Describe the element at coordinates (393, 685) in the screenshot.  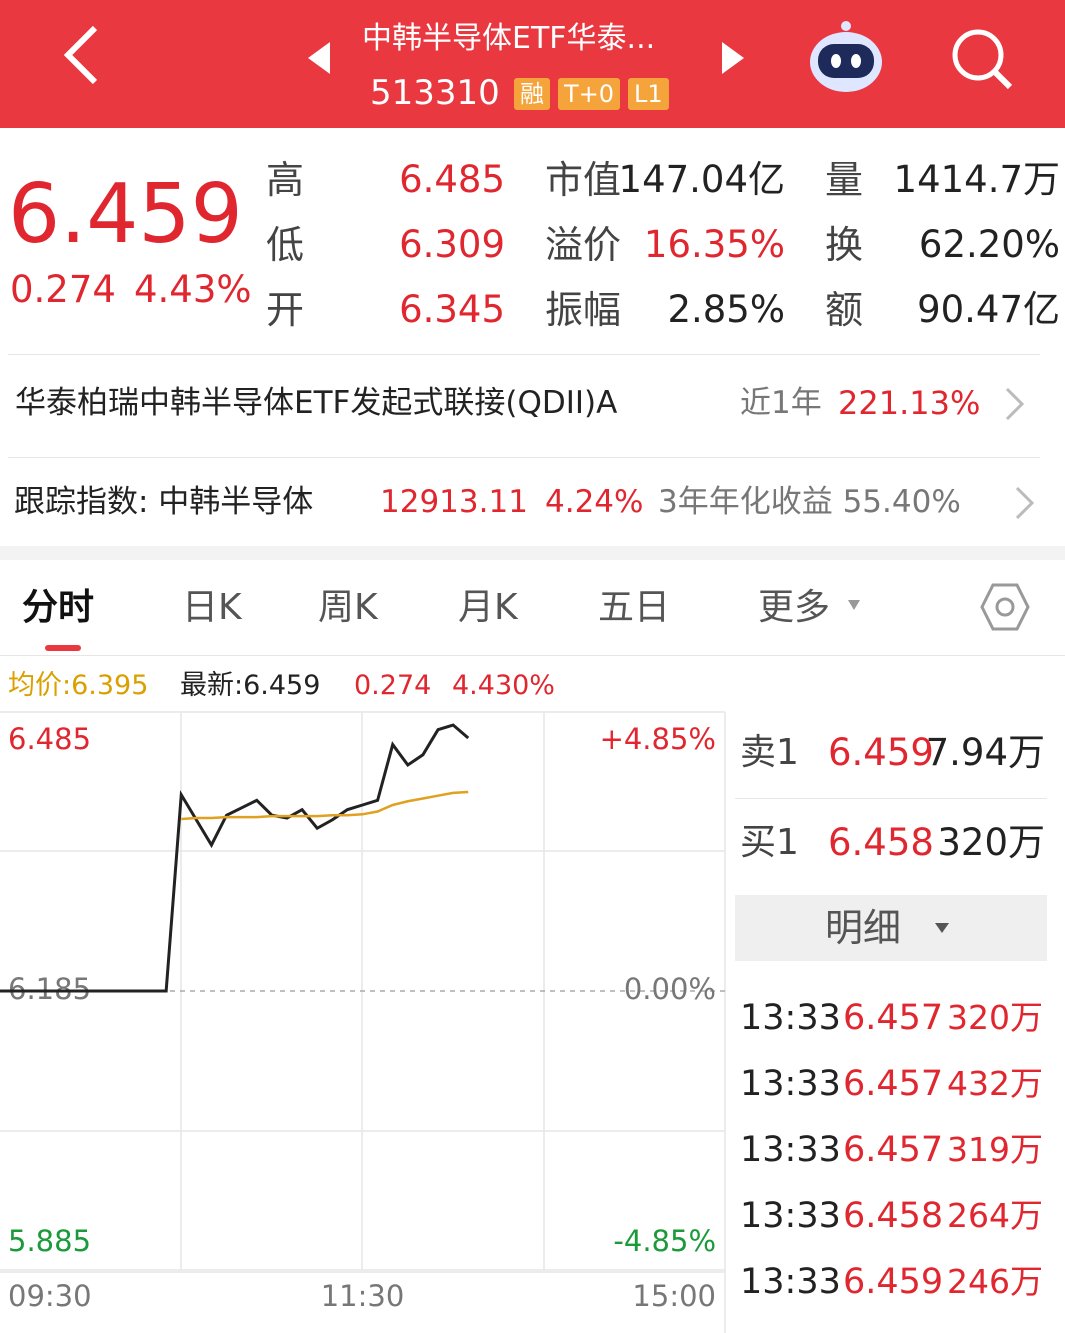
I see `summary-change: 0.274` at that location.